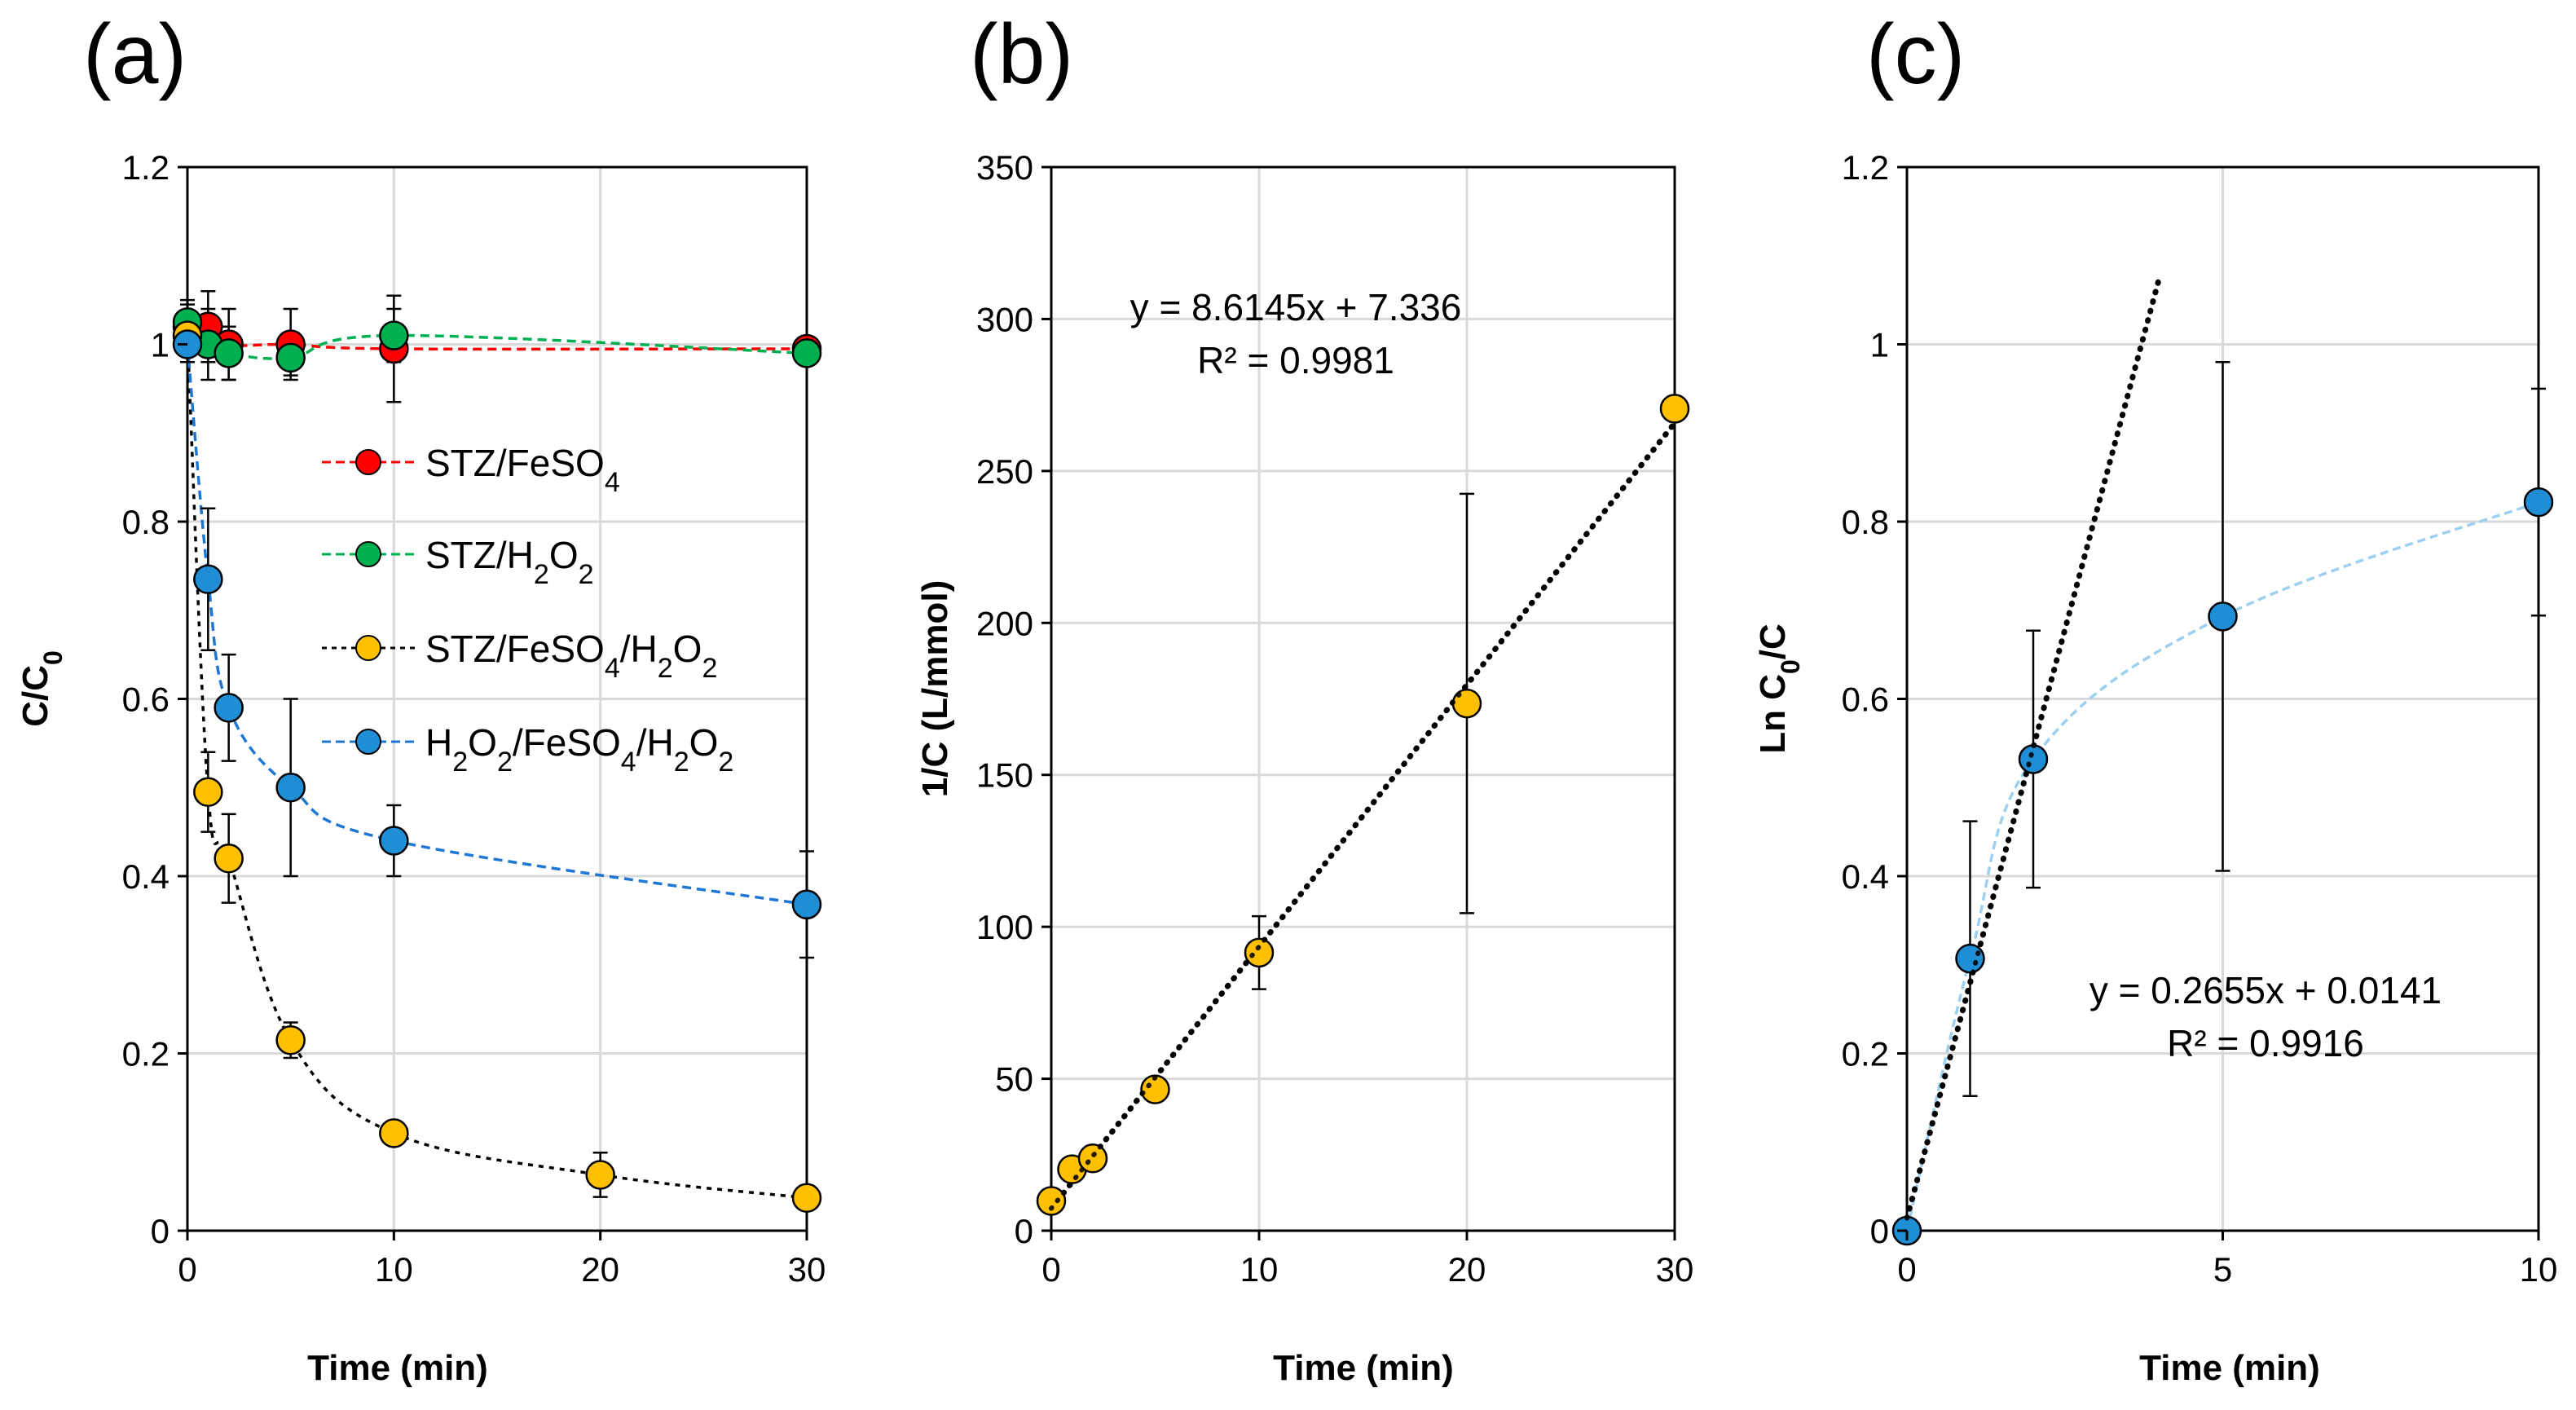 The image size is (2576, 1410). What do you see at coordinates (1779, 688) in the screenshot?
I see `panel-c-y-axis-title: Ln C0/C` at bounding box center [1779, 688].